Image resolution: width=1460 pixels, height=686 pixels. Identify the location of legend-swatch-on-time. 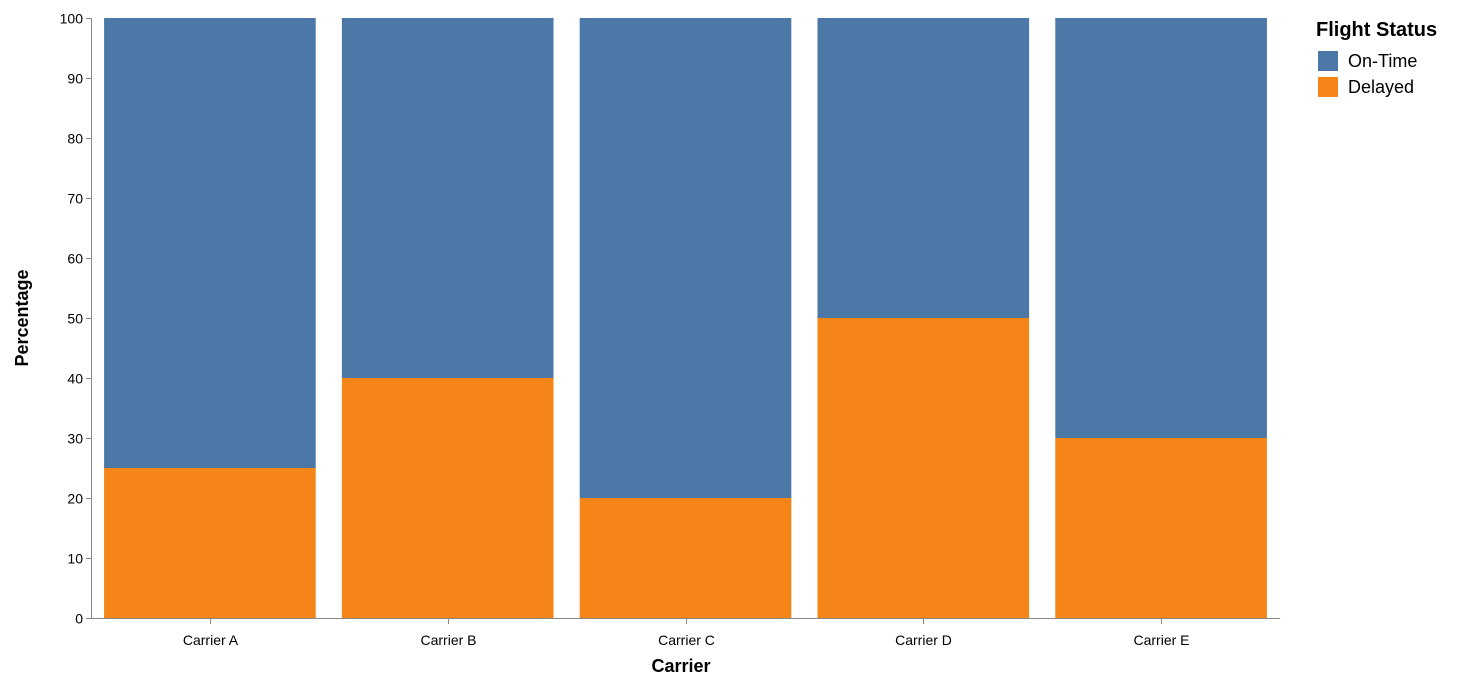
(1328, 61).